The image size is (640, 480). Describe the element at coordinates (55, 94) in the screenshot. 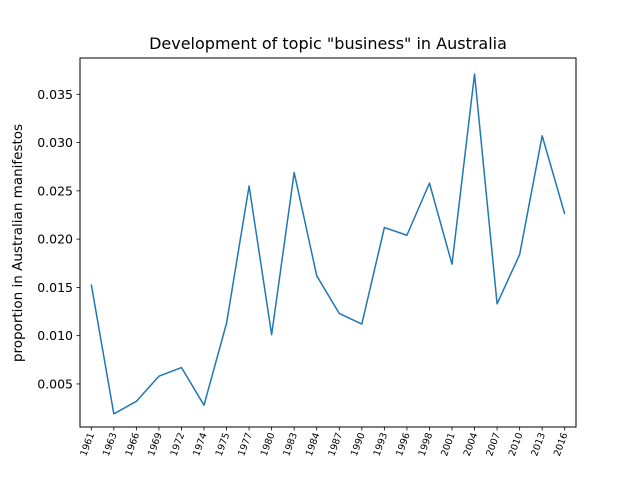

I see `y-tick-label: 0.035` at that location.